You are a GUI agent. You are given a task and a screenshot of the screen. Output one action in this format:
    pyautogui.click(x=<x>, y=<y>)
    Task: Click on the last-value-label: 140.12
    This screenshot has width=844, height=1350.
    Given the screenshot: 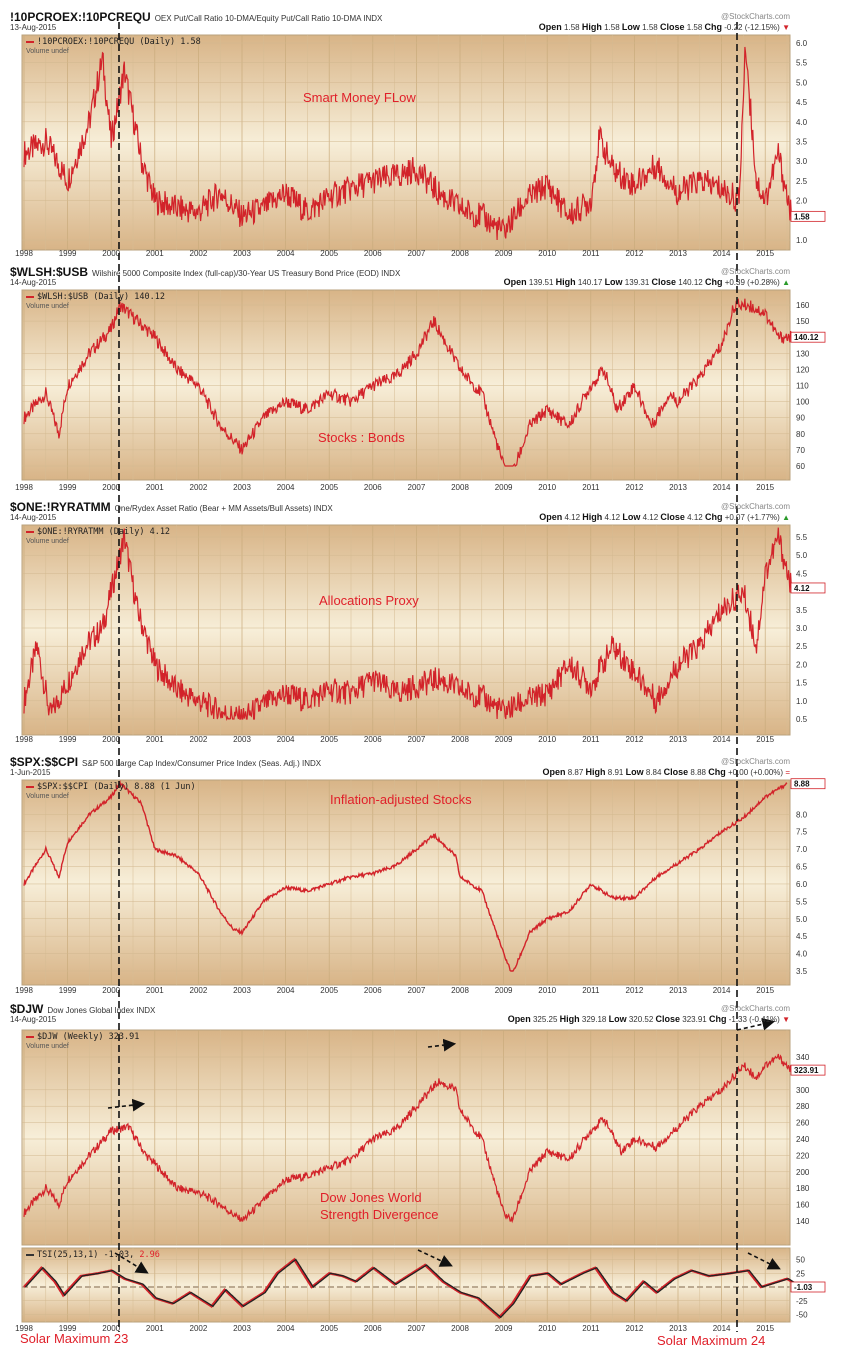 What is the action you would take?
    pyautogui.click(x=806, y=337)
    